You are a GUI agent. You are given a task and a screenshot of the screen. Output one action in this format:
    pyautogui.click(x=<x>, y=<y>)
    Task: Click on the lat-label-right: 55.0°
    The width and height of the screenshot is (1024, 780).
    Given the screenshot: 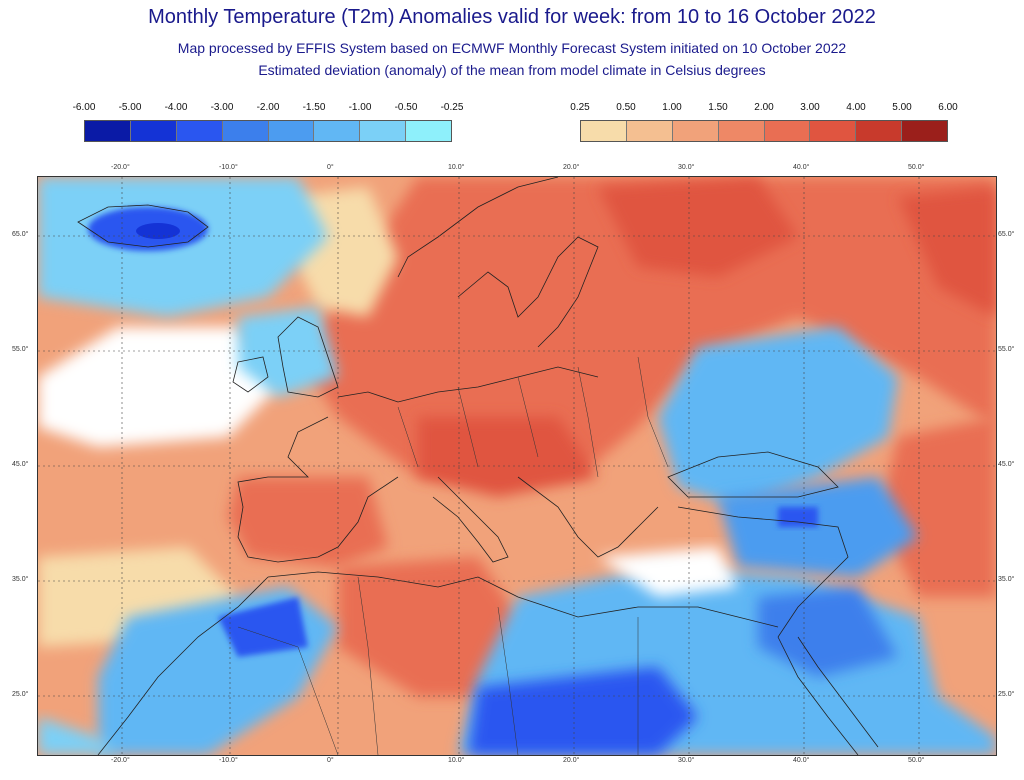 What is the action you would take?
    pyautogui.click(x=1006, y=349)
    